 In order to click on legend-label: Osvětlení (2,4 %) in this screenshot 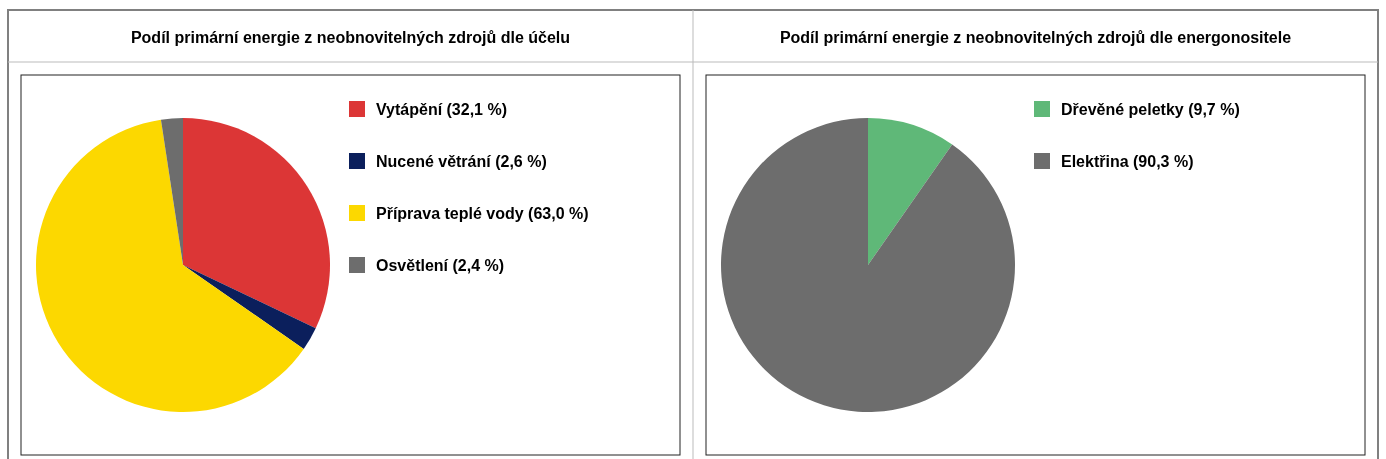, I will do `click(440, 265)`.